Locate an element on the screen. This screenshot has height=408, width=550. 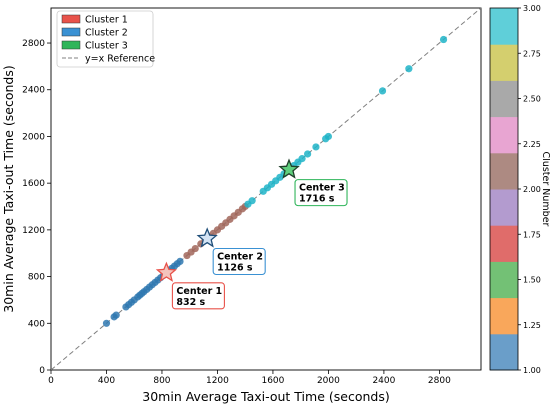
x-tick-label: 1200 is located at coordinates (217, 381).